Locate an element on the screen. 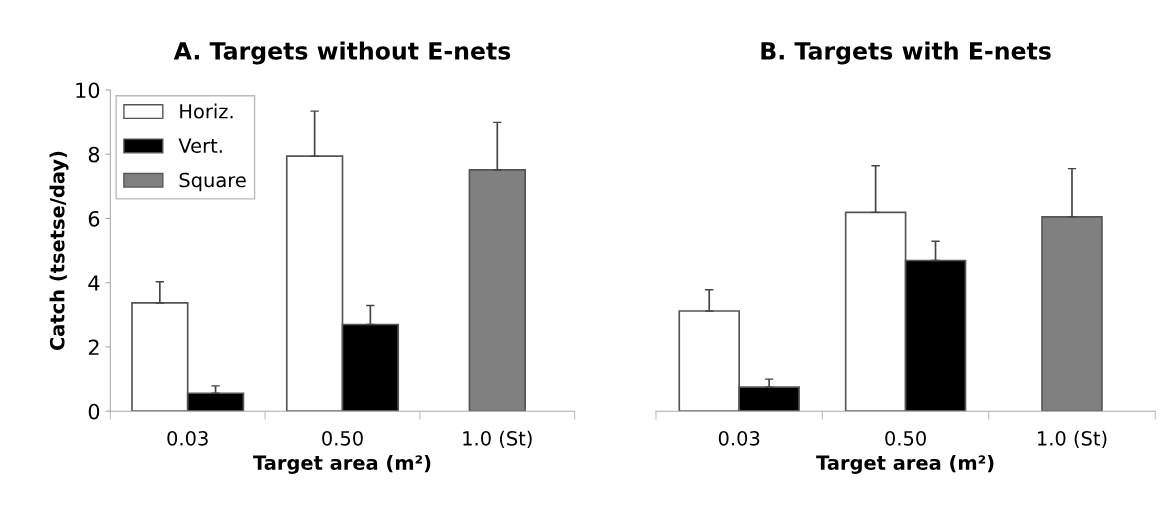 Image resolution: width=1161 pixels, height=514 pixels. y-axis-title: Catch (tsetse/day) is located at coordinates (59, 251).